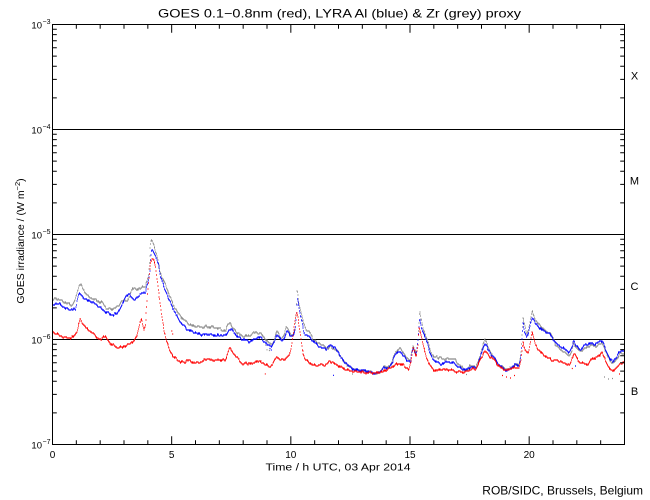  What do you see at coordinates (635, 77) in the screenshot?
I see `svg-text: X` at bounding box center [635, 77].